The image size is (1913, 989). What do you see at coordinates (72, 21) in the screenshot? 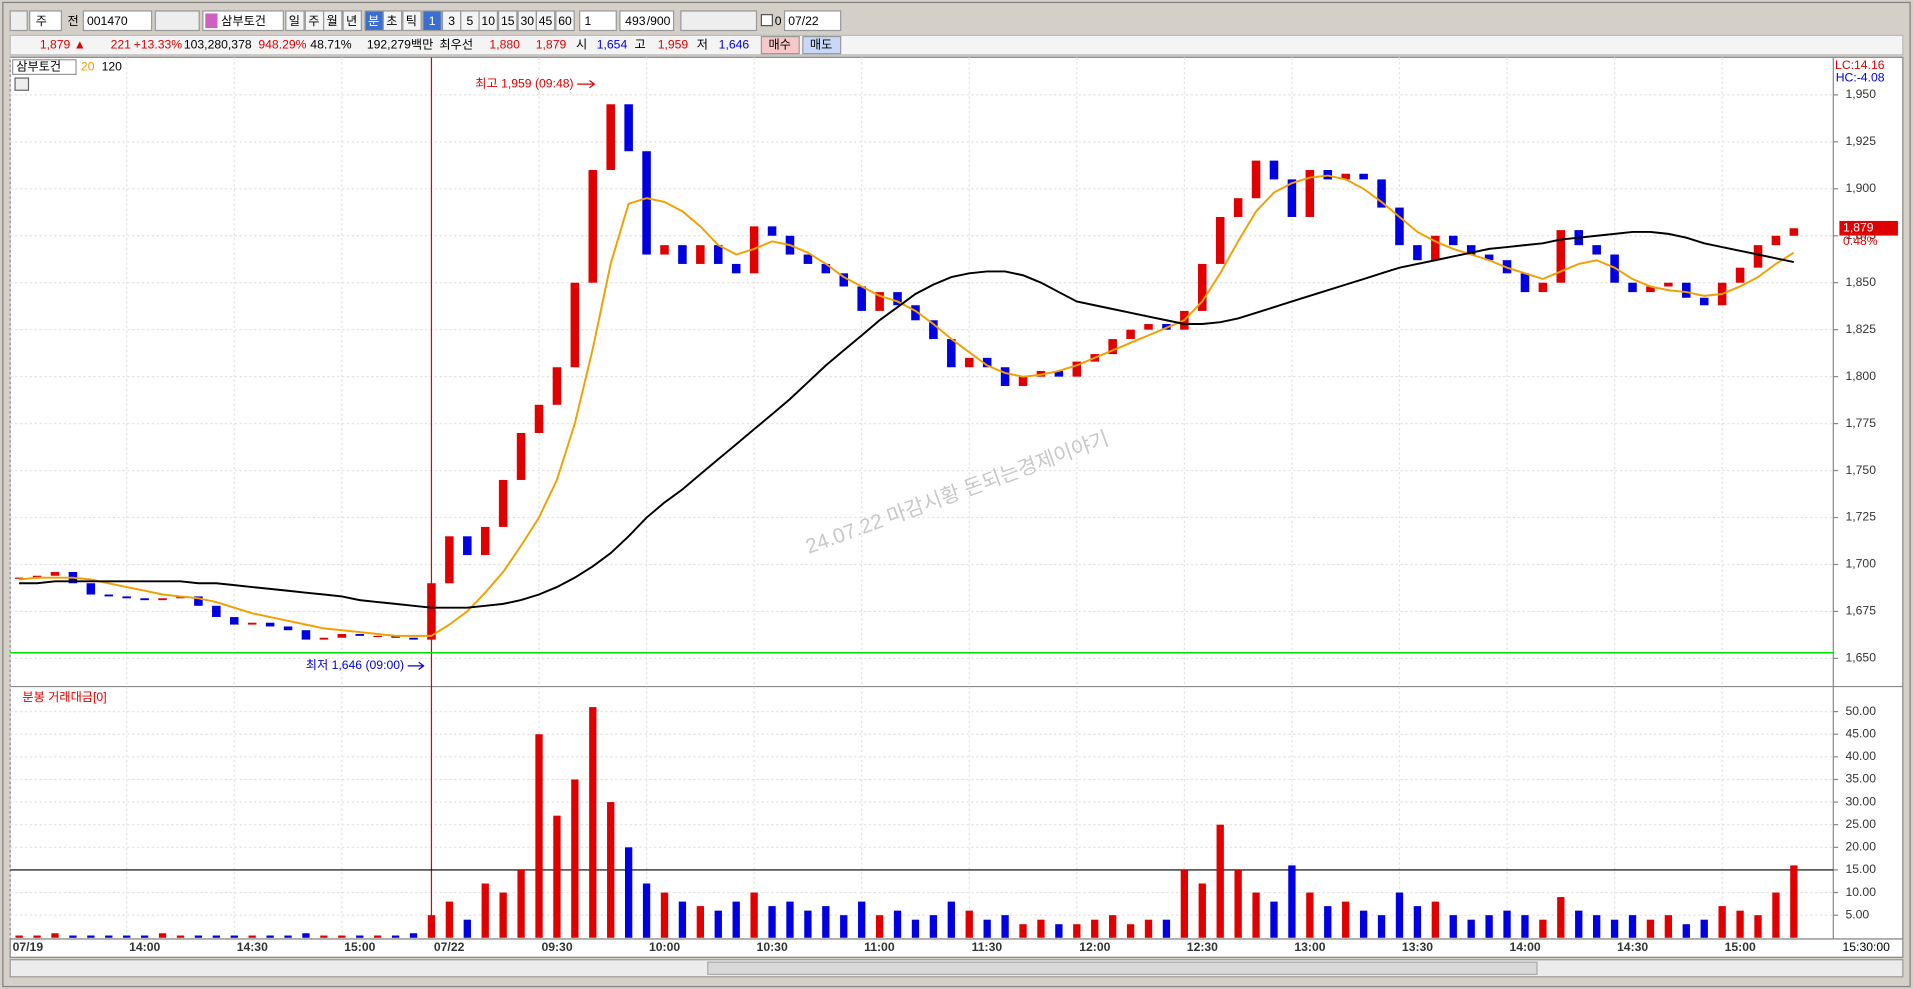
I see `mode: 전` at bounding box center [72, 21].